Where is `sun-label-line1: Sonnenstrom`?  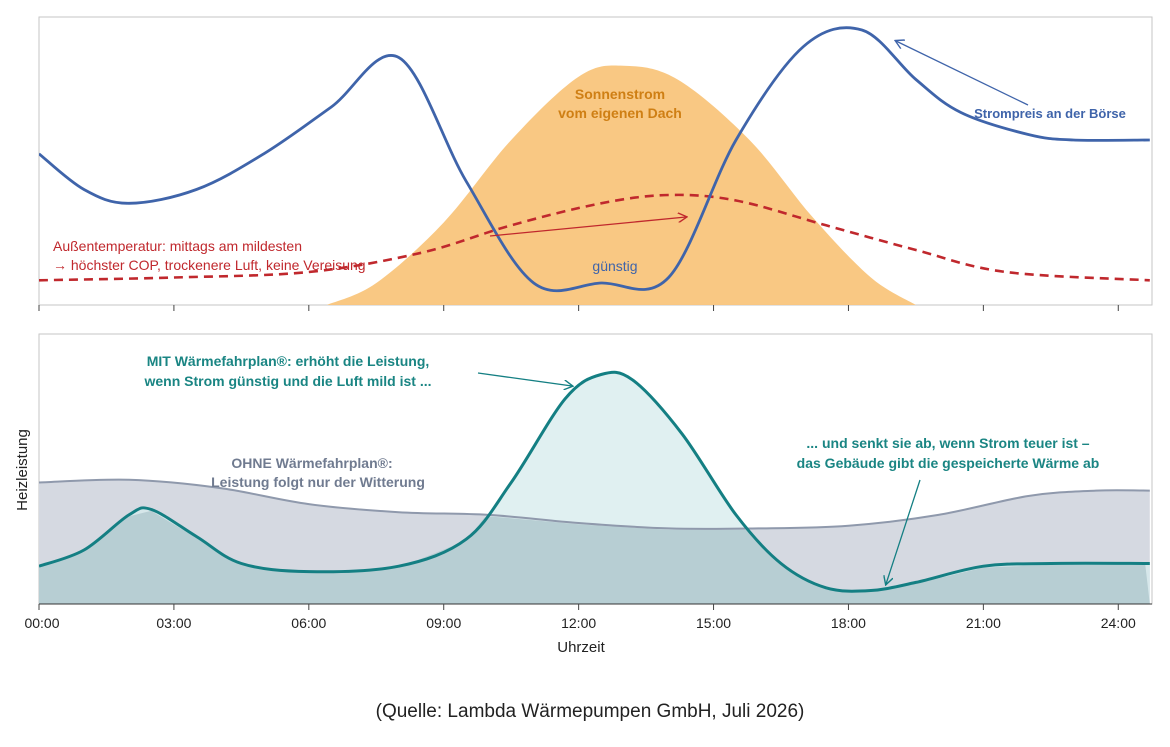 sun-label-line1: Sonnenstrom is located at coordinates (620, 94).